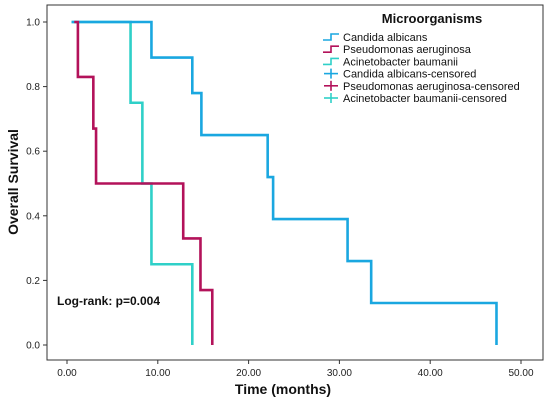 The image size is (550, 408). I want to click on x-tick-label: 20.00, so click(248, 373).